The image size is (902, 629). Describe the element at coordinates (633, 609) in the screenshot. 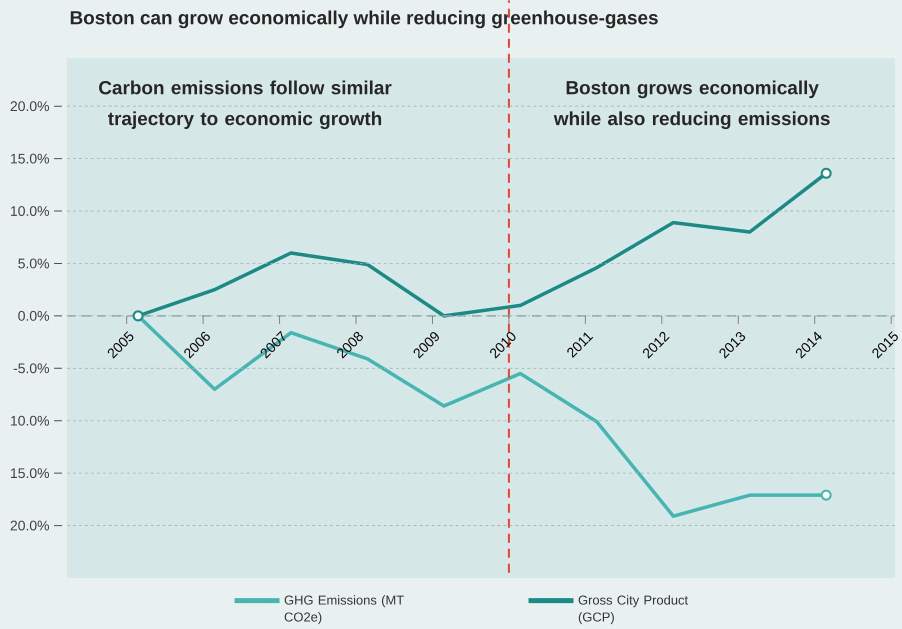

I see `legend-label: Gross City Product (GCP)` at that location.